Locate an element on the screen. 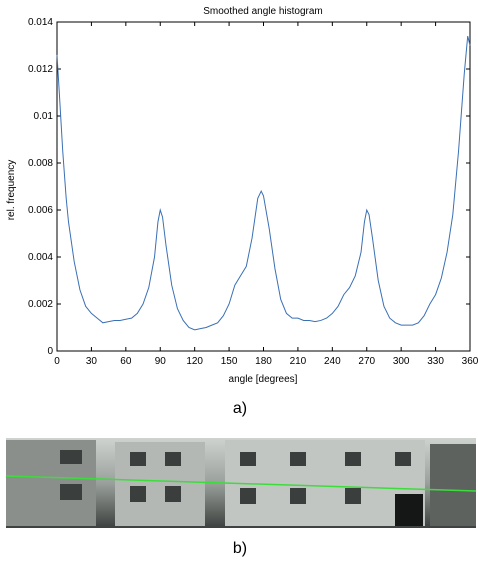  y-tick-label: 0 is located at coordinates (50, 351).